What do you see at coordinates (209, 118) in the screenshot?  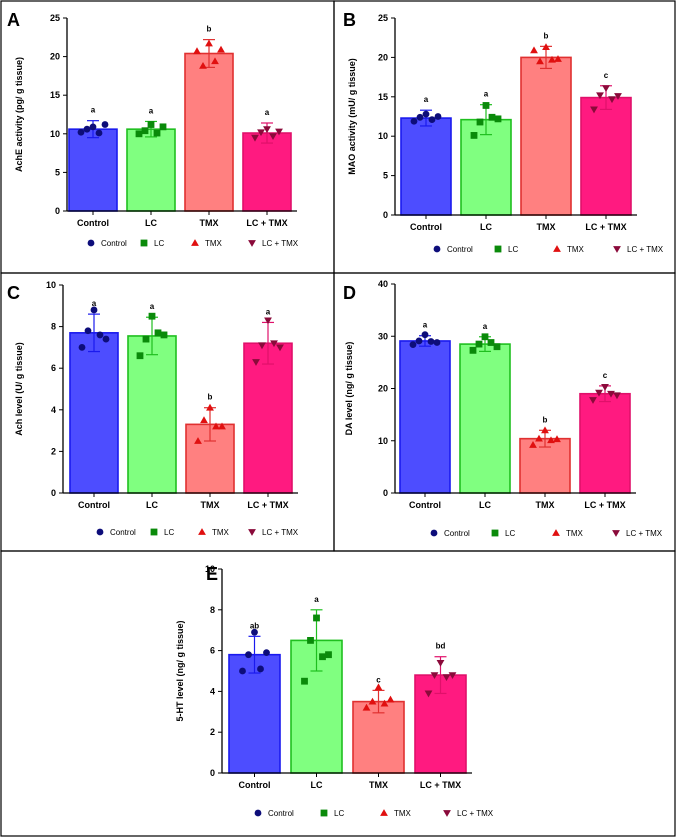 I see `bar-group-2: b` at bounding box center [209, 118].